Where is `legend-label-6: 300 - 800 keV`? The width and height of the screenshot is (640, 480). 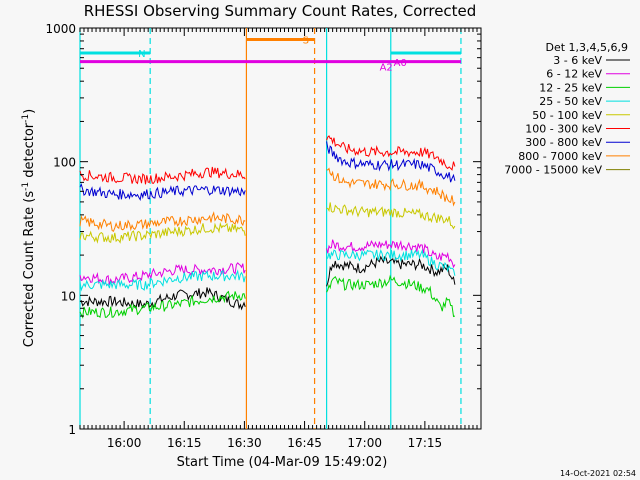
legend-label-6: 300 - 800 keV is located at coordinates (563, 142).